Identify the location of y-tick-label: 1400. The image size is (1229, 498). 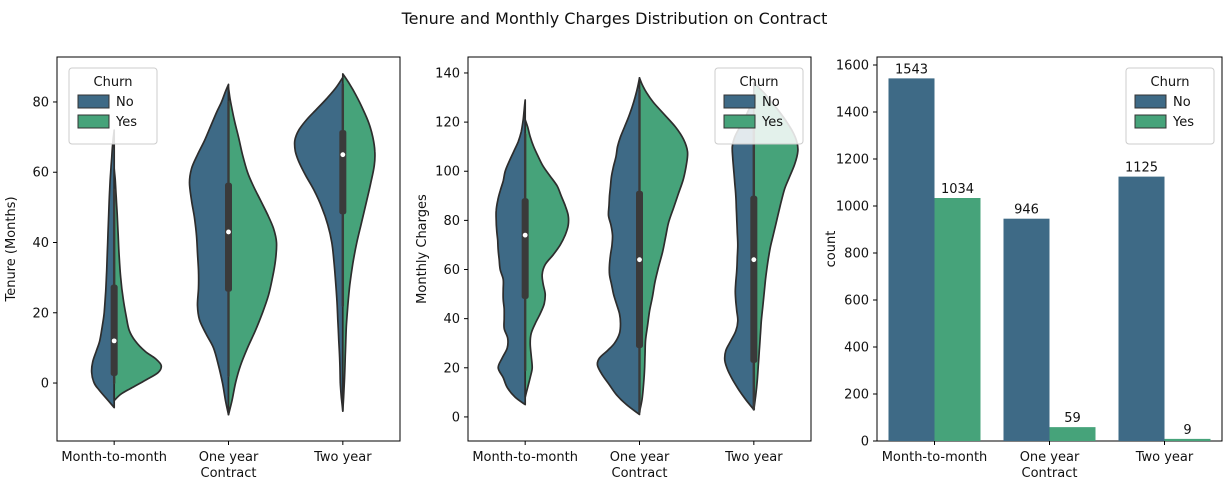
(852, 112).